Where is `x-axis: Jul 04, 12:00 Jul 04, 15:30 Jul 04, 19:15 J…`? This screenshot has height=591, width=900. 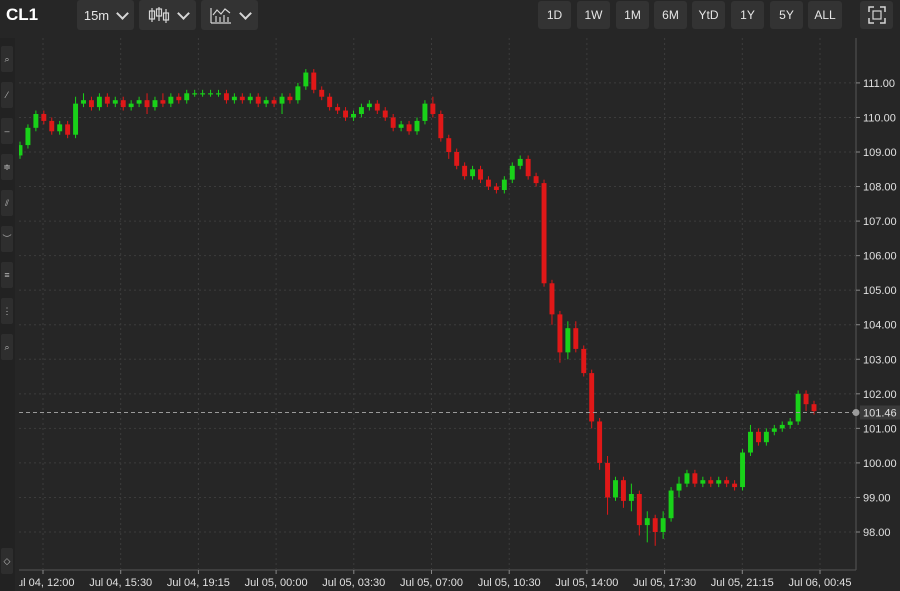
x-axis: Jul 04, 12:00 Jul 04, 15:30 Jul 04, 19:15 J… is located at coordinates (435, 579).